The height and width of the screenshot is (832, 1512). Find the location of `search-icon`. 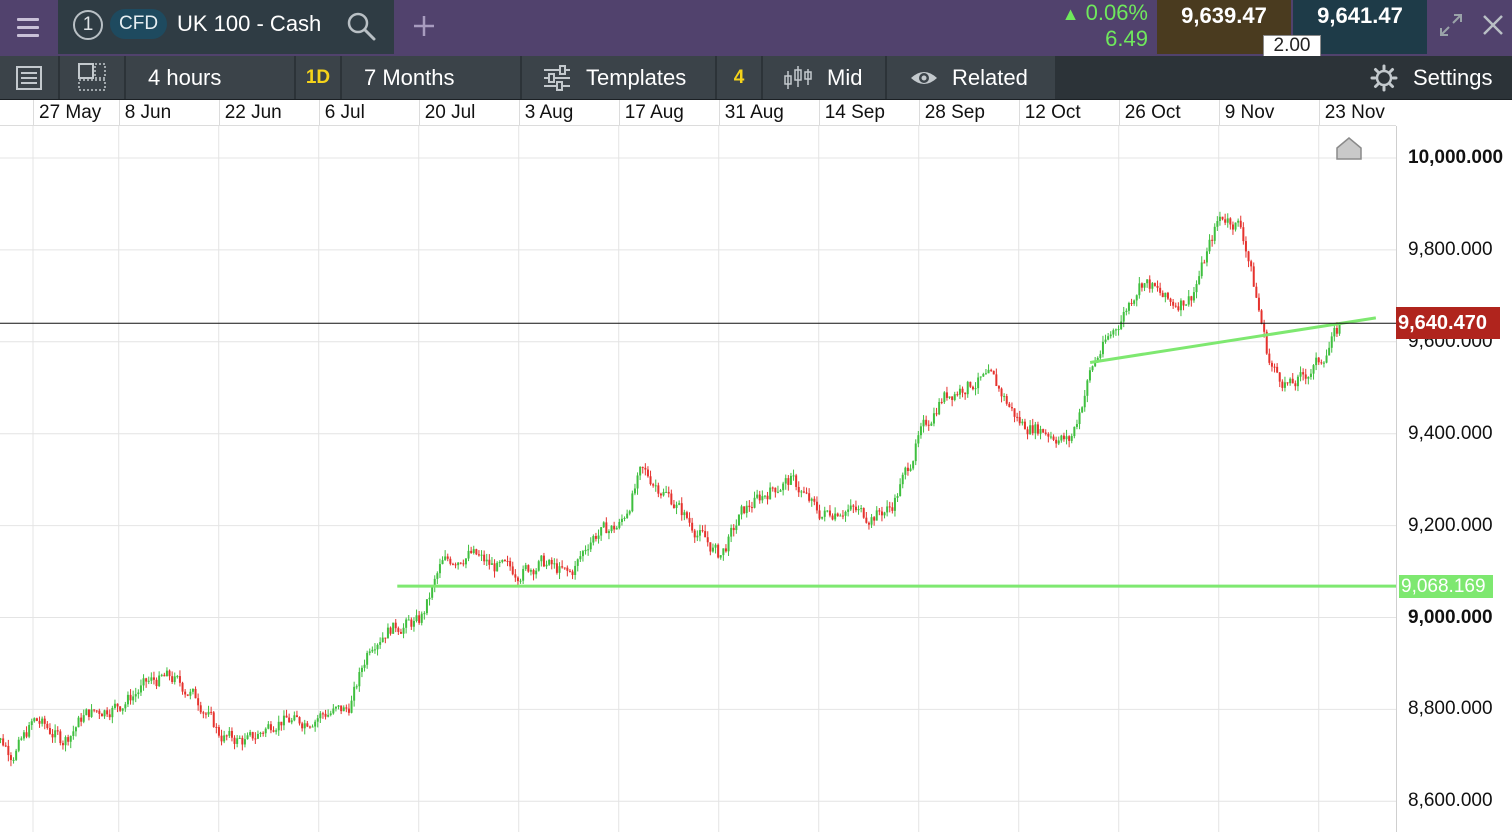

search-icon is located at coordinates (361, 26).